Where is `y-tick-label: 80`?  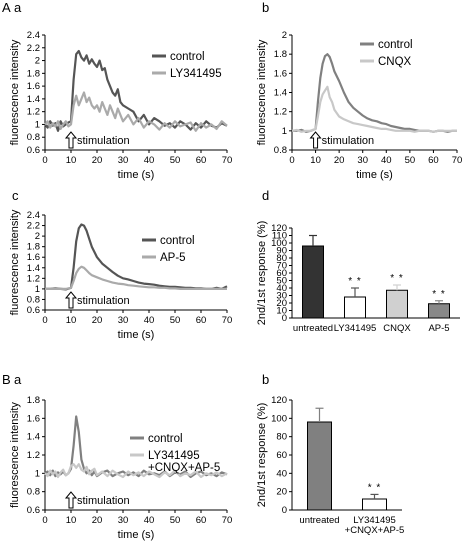 y-tick-label: 80 is located at coordinates (281, 437).